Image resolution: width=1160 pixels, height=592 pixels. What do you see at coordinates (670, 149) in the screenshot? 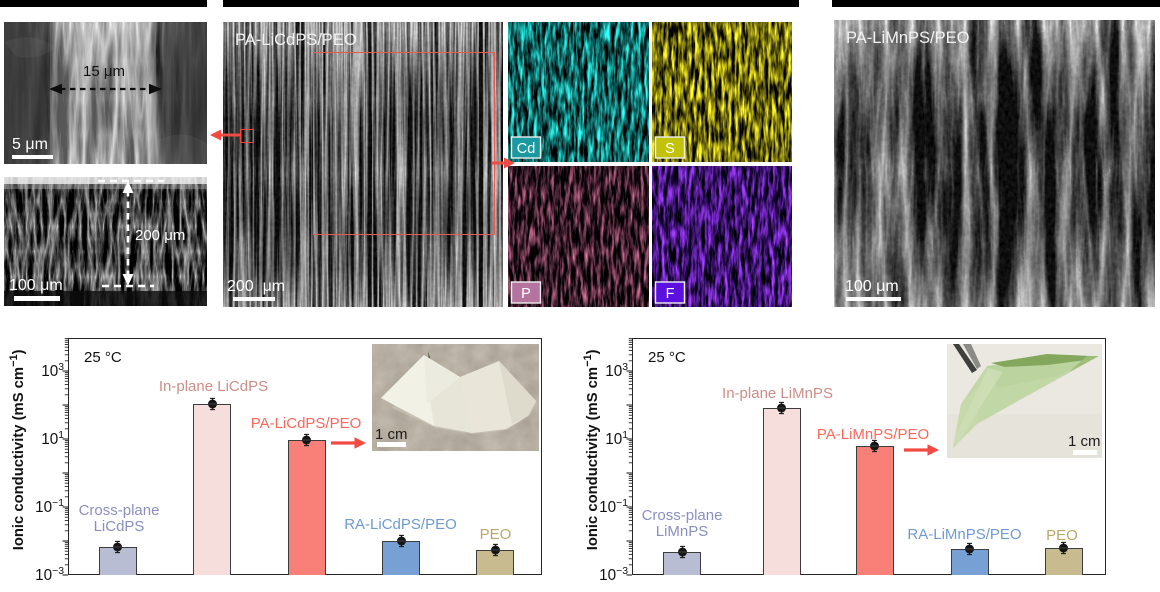
I see `svg-text: S` at bounding box center [670, 149].